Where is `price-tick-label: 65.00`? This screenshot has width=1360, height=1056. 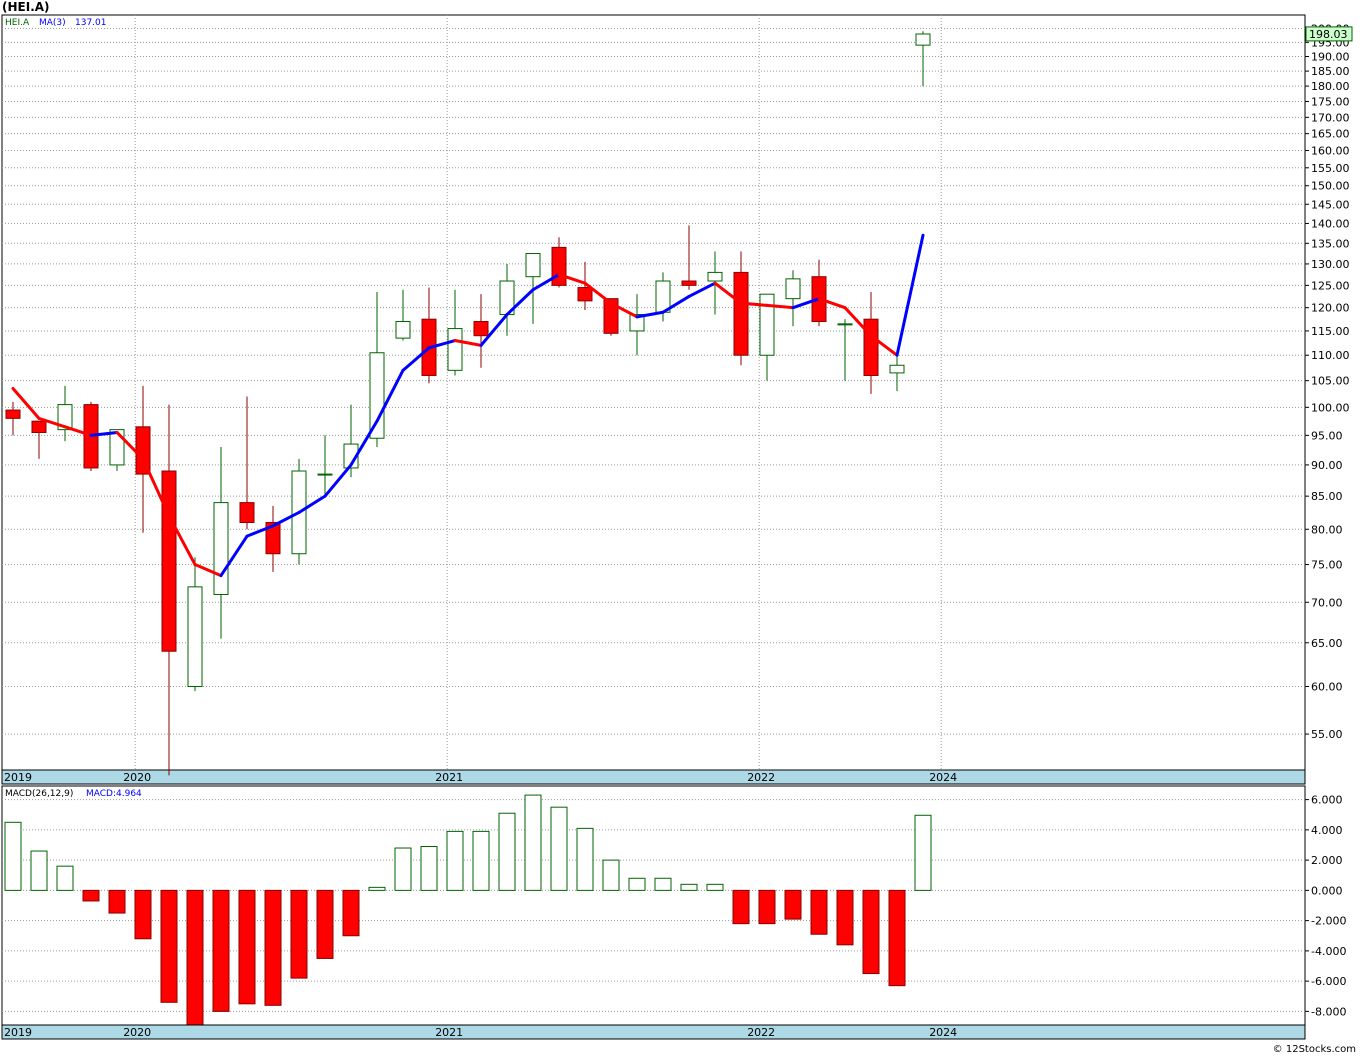 price-tick-label: 65.00 is located at coordinates (1327, 643).